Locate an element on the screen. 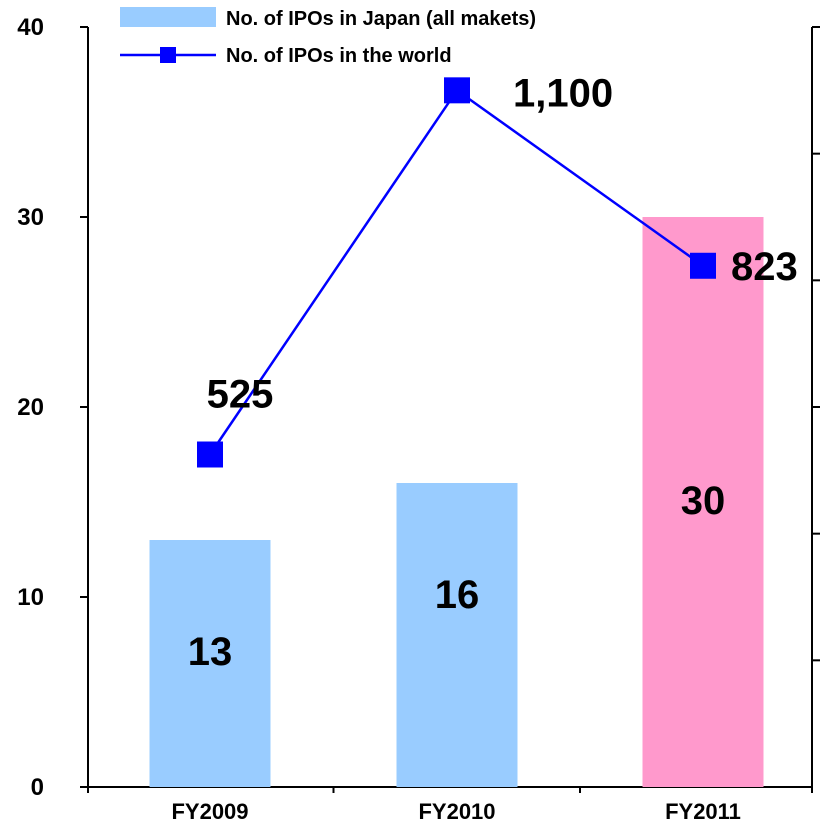 The image size is (824, 831). world-ipo-point-fy2009 is located at coordinates (210, 454).